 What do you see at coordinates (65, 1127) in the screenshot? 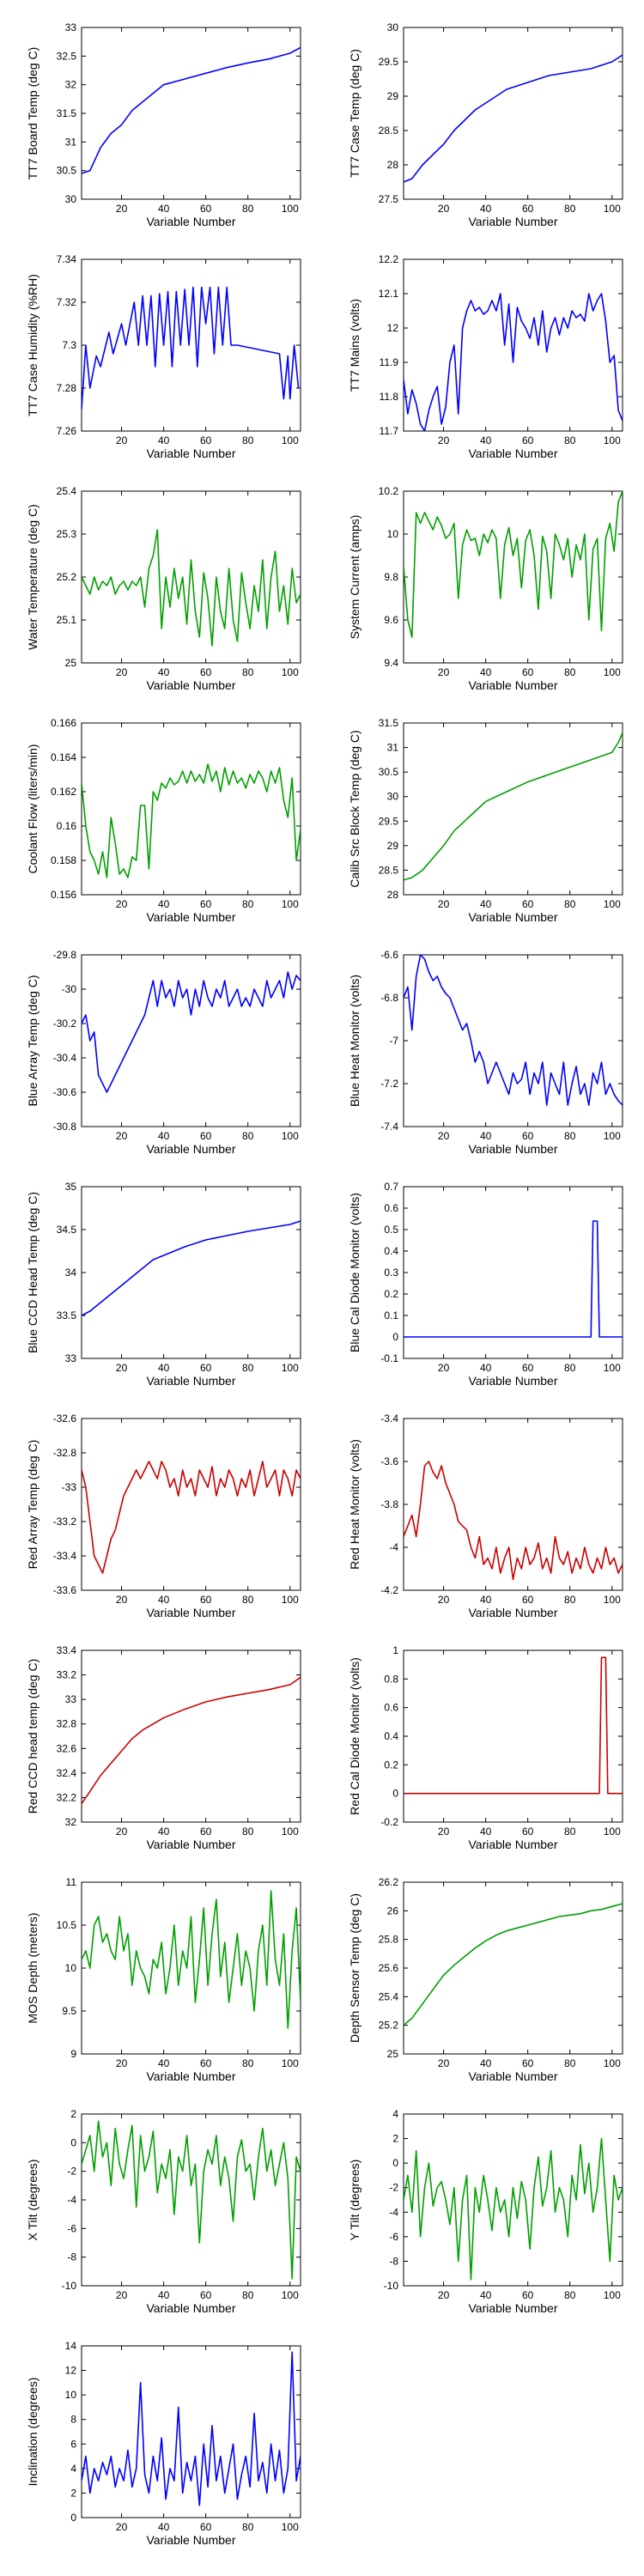
I see `y-tick-label: -30.8` at bounding box center [65, 1127].